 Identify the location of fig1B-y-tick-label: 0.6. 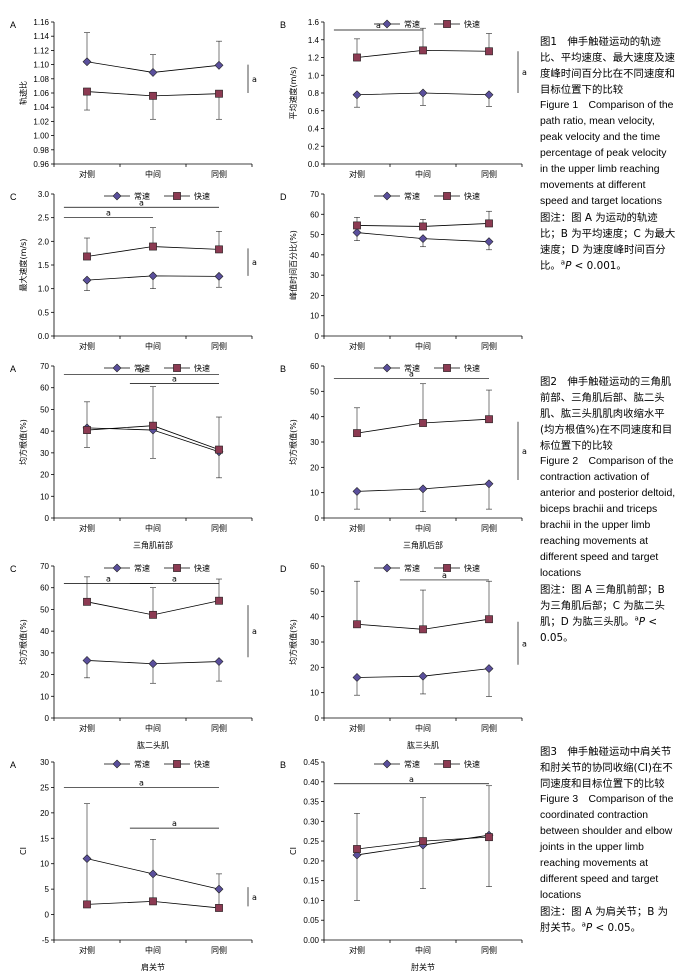
(314, 111).